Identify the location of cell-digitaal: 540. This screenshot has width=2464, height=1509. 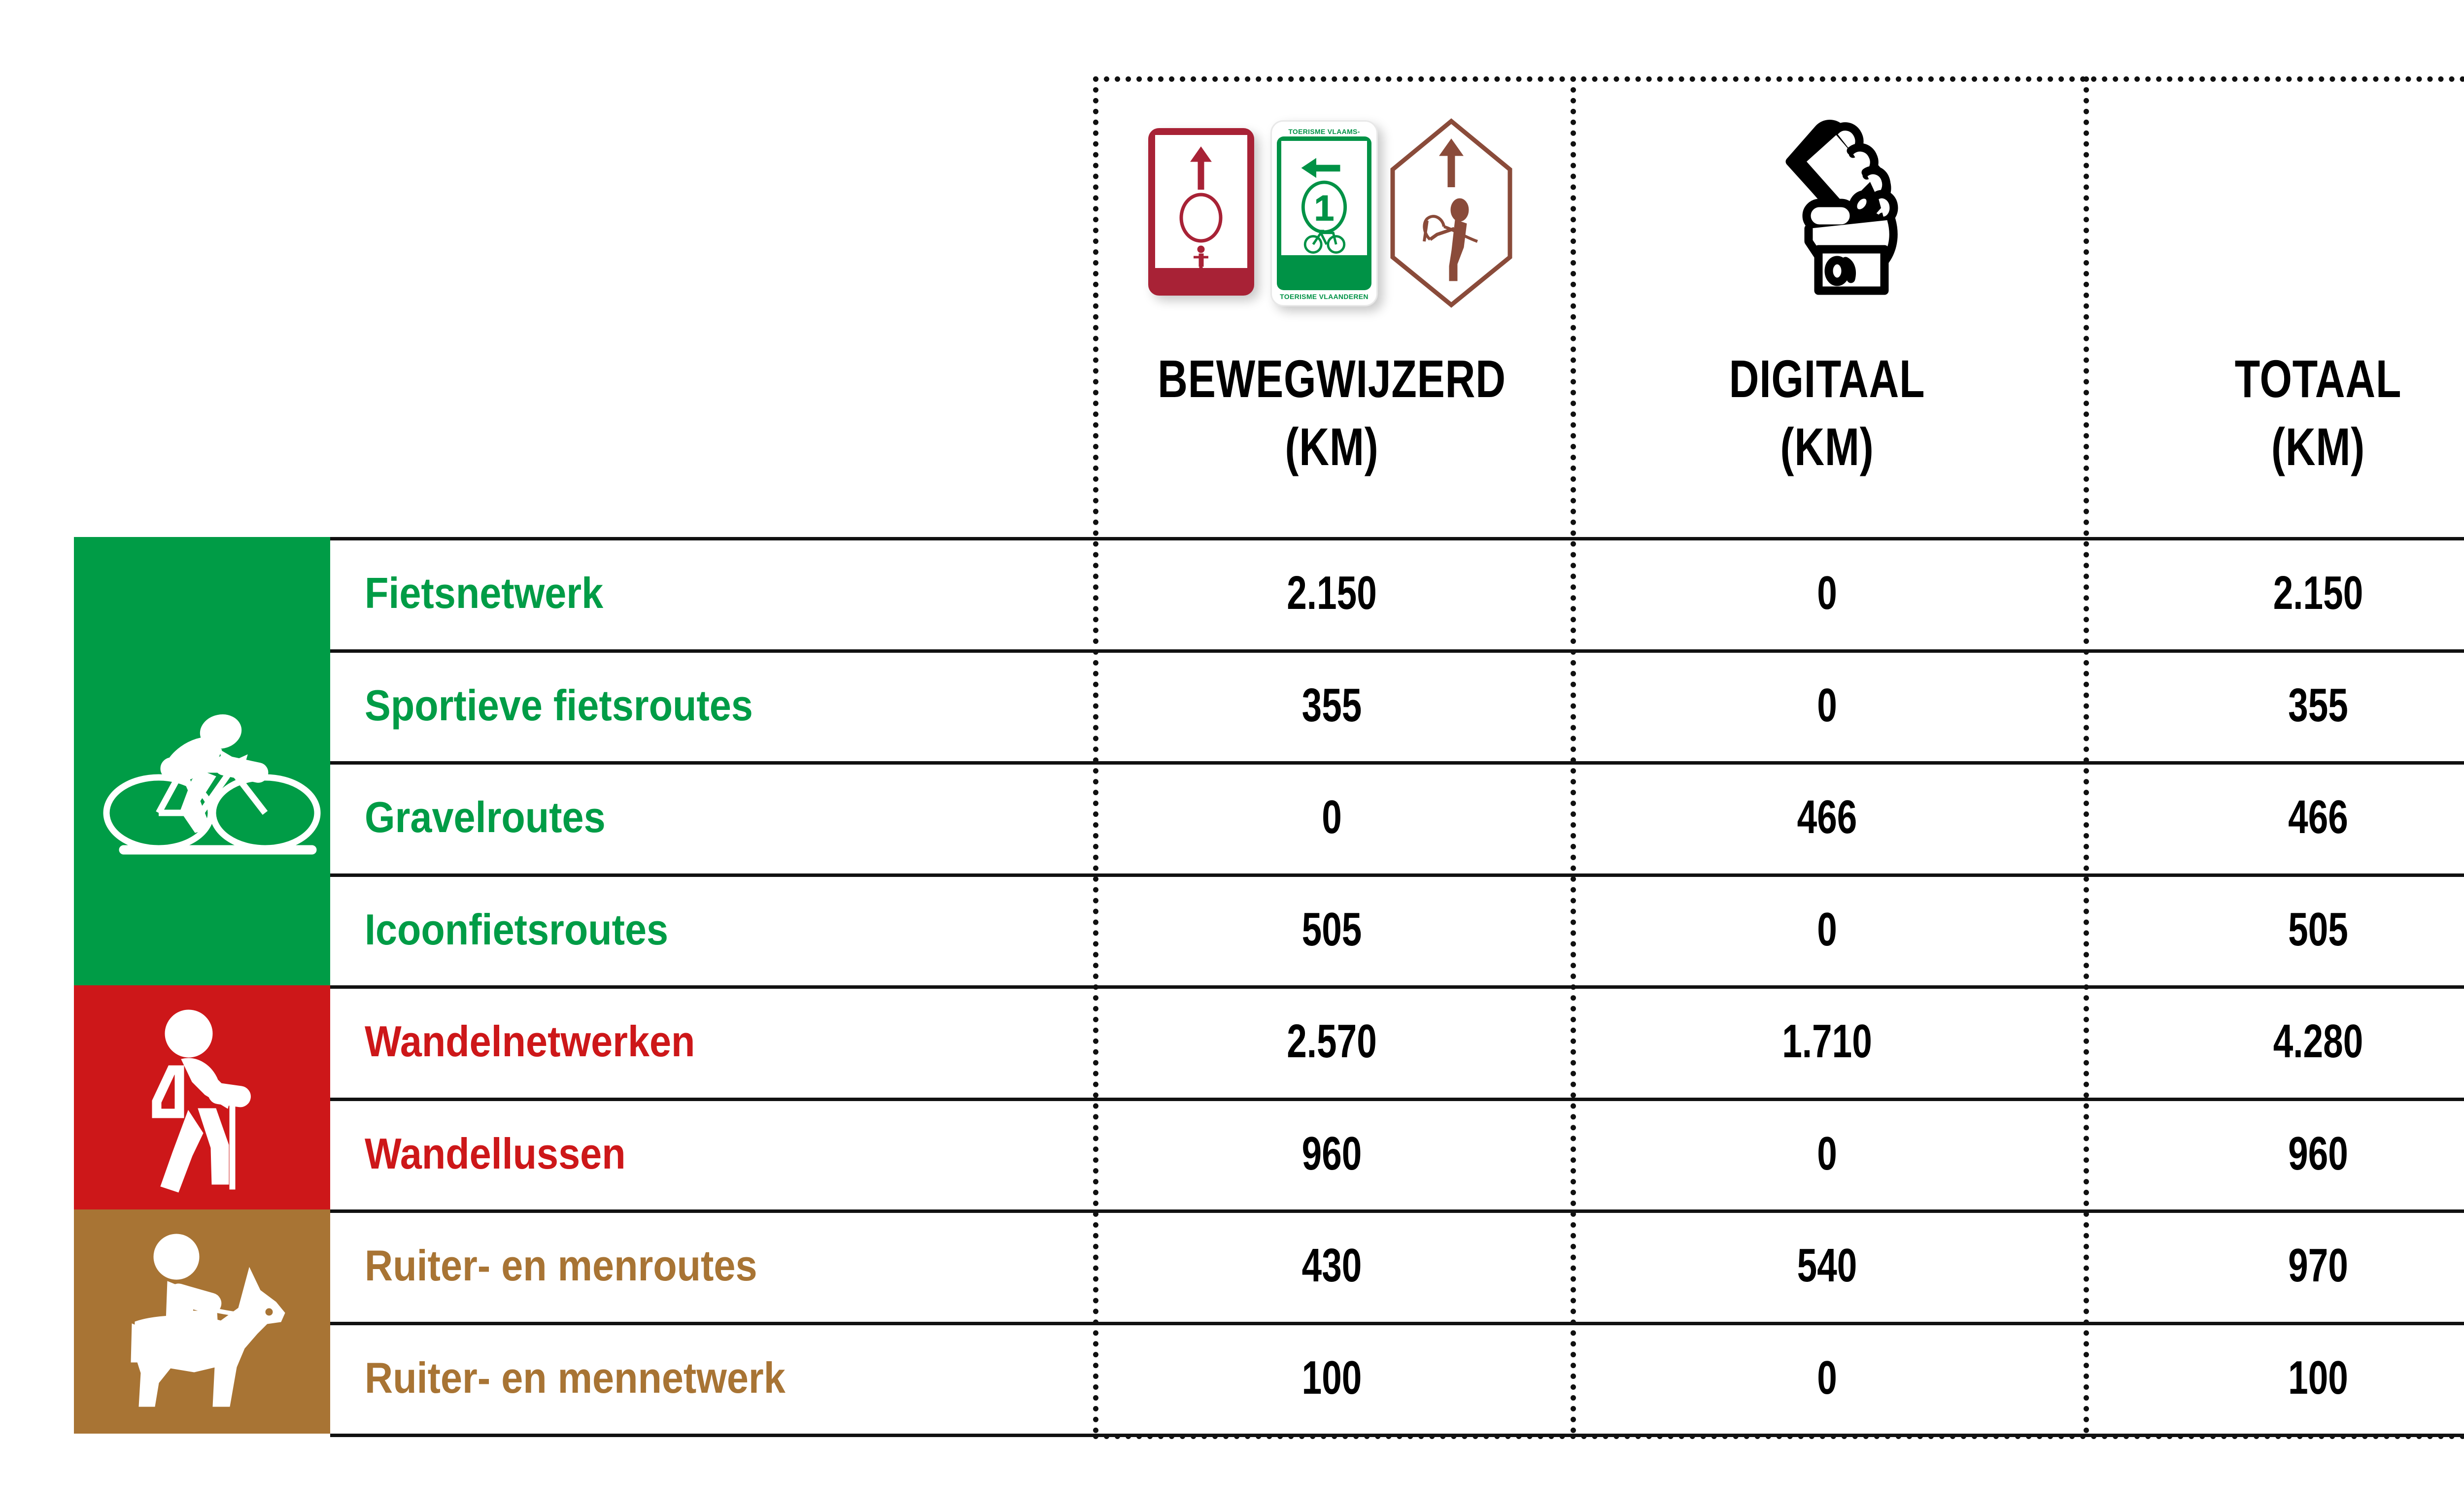
(1827, 1265).